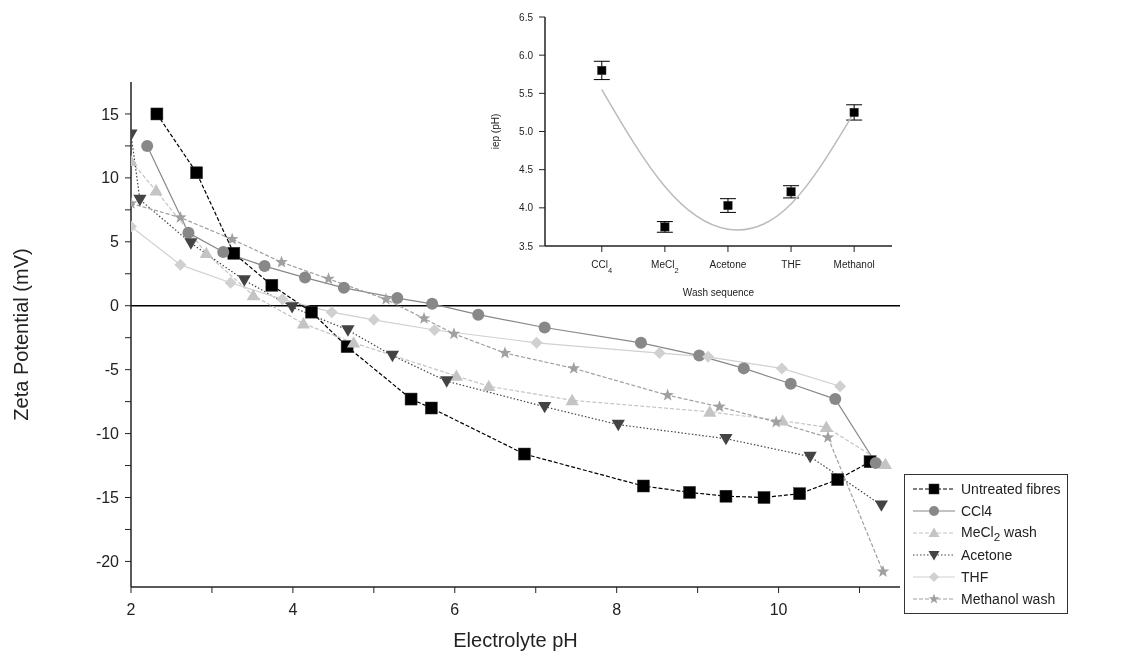 The height and width of the screenshot is (669, 1146). I want to click on x-tick-label: 2, so click(131, 609).